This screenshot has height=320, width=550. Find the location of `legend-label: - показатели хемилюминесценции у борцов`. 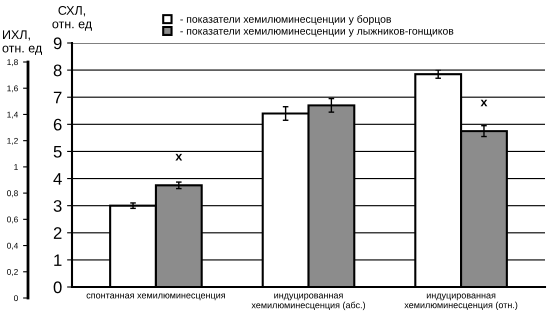

legend-label: - показатели хемилюминесценции у борцов is located at coordinates (286, 20).